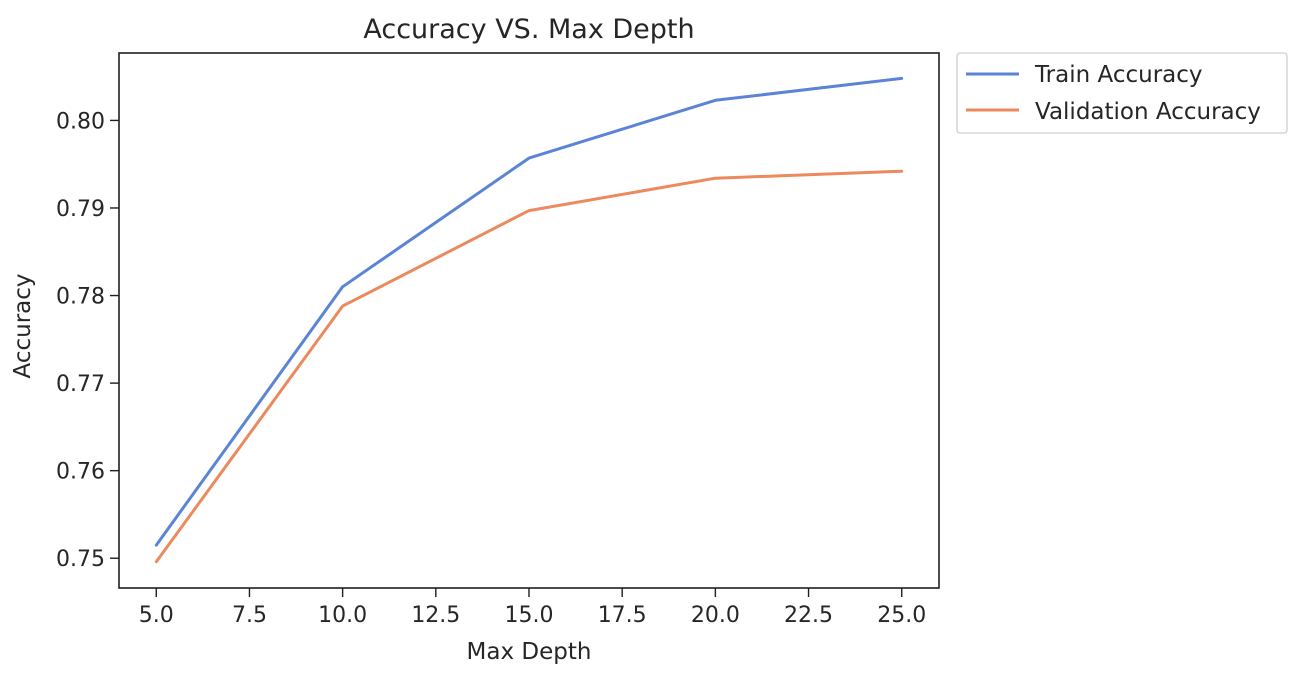  Describe the element at coordinates (80, 559) in the screenshot. I see `y-tick-label: 0.75` at that location.